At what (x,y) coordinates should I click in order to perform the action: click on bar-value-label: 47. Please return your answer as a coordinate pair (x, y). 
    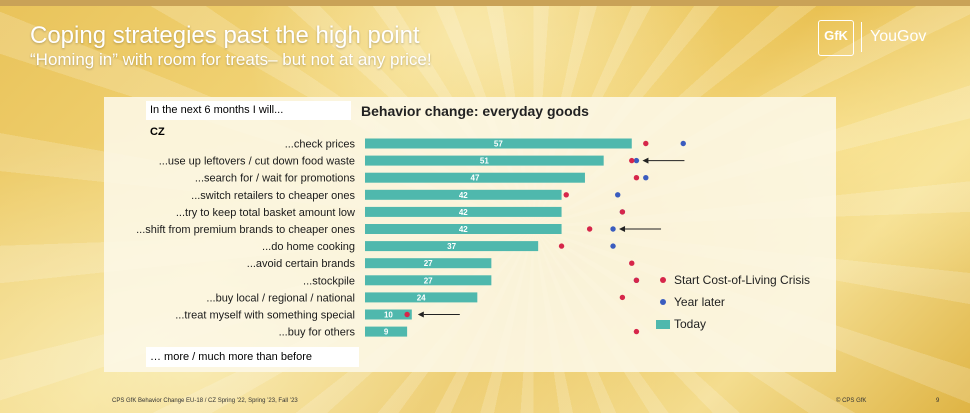
    Looking at the image, I should click on (475, 178).